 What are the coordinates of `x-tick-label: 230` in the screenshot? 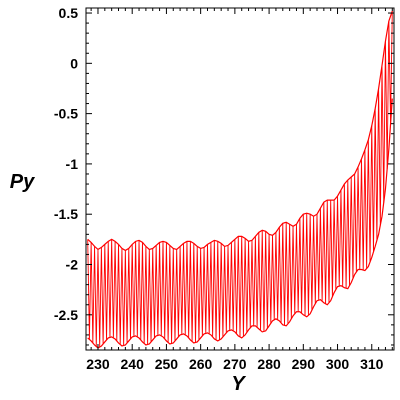 It's located at (98, 364).